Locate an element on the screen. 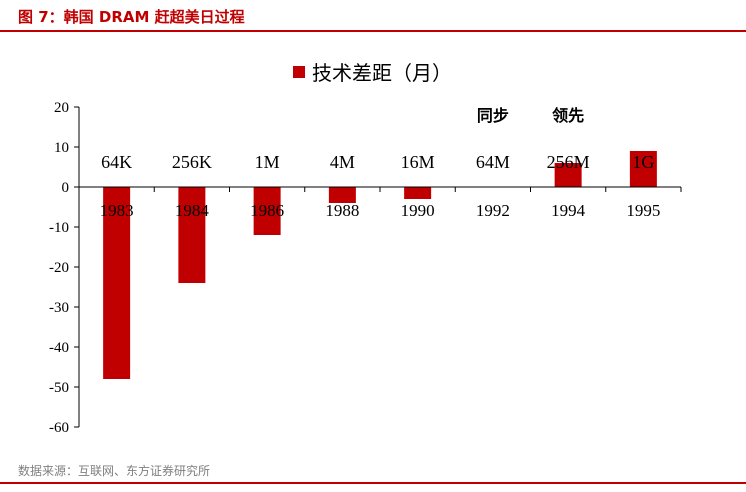 The image size is (746, 492). product-label: 4M is located at coordinates (342, 162).